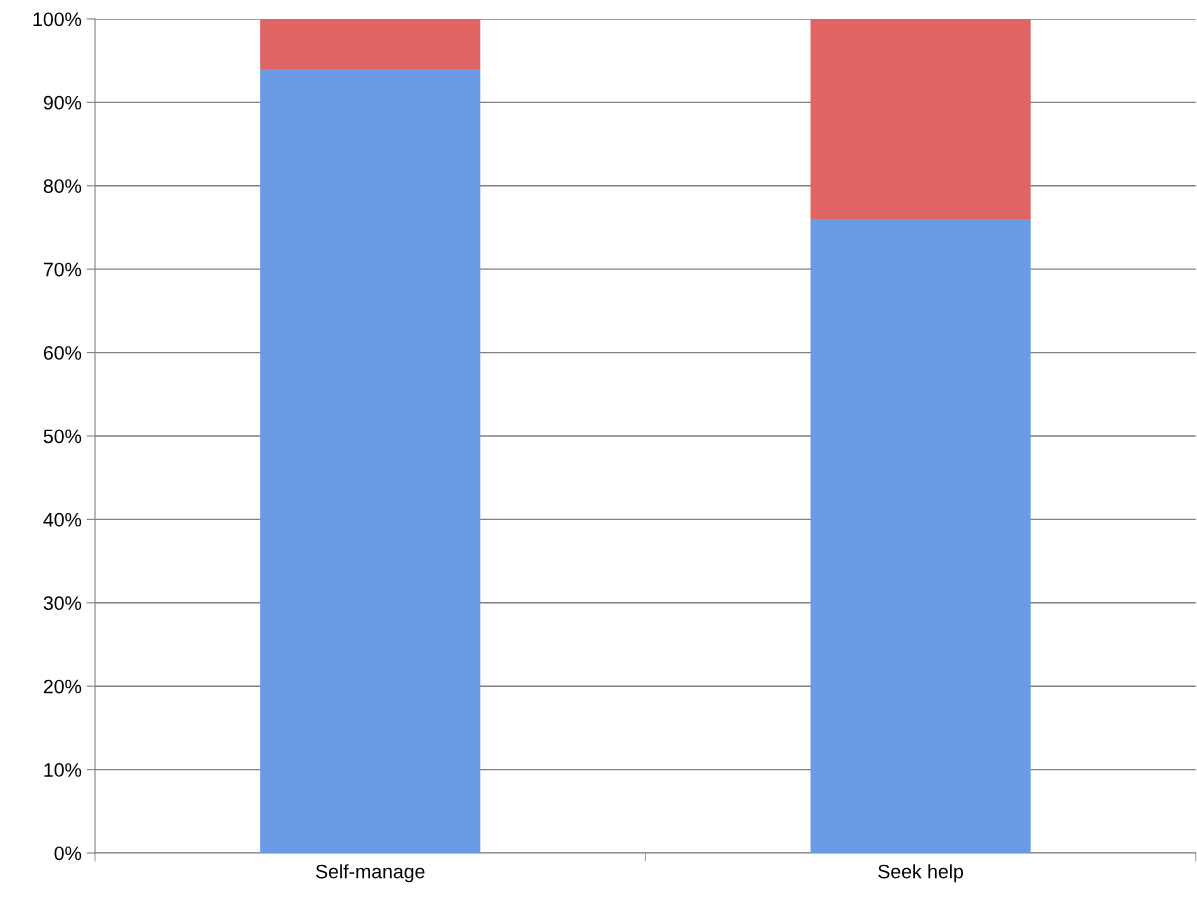 This screenshot has width=1197, height=902. What do you see at coordinates (68, 853) in the screenshot?
I see `y-tick-label: 0%` at bounding box center [68, 853].